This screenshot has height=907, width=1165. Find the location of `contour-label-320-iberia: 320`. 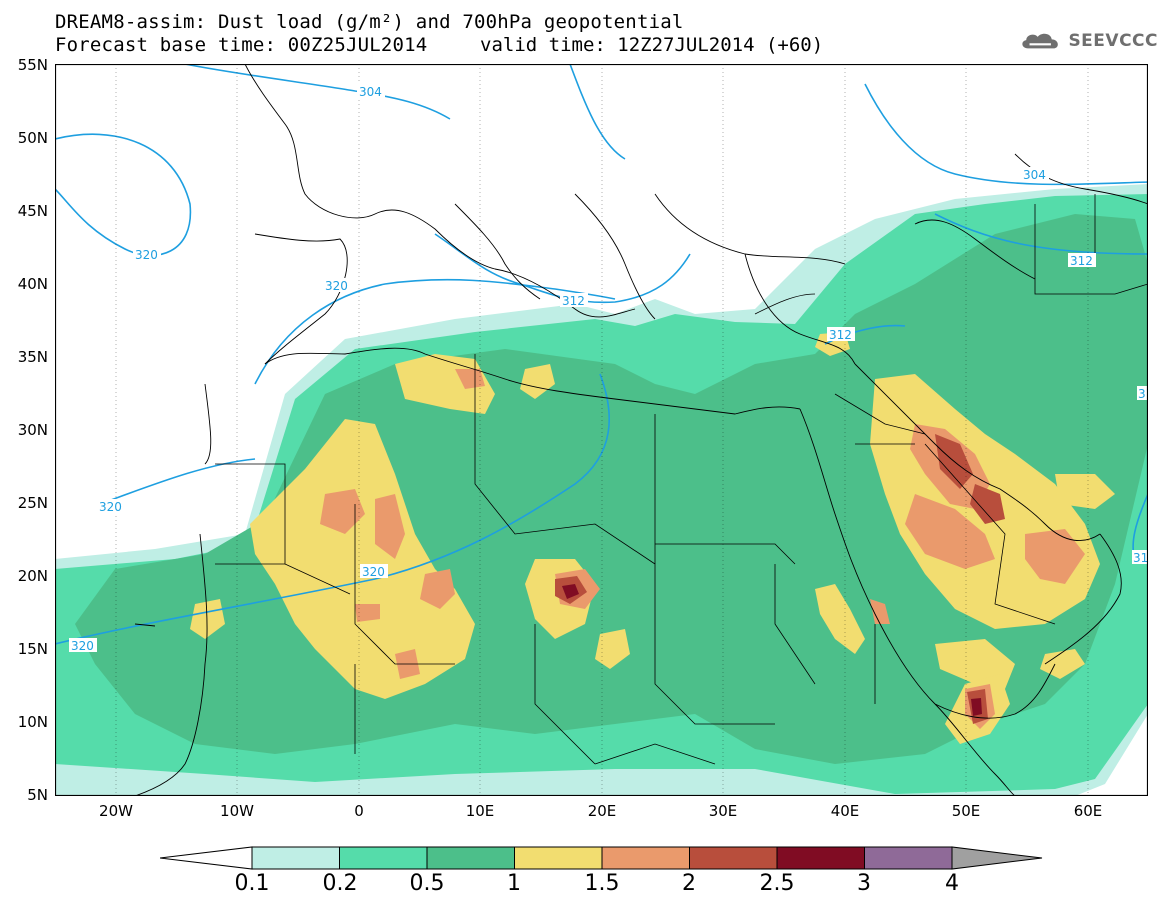

contour-label-320-iberia: 320 is located at coordinates (336, 286).